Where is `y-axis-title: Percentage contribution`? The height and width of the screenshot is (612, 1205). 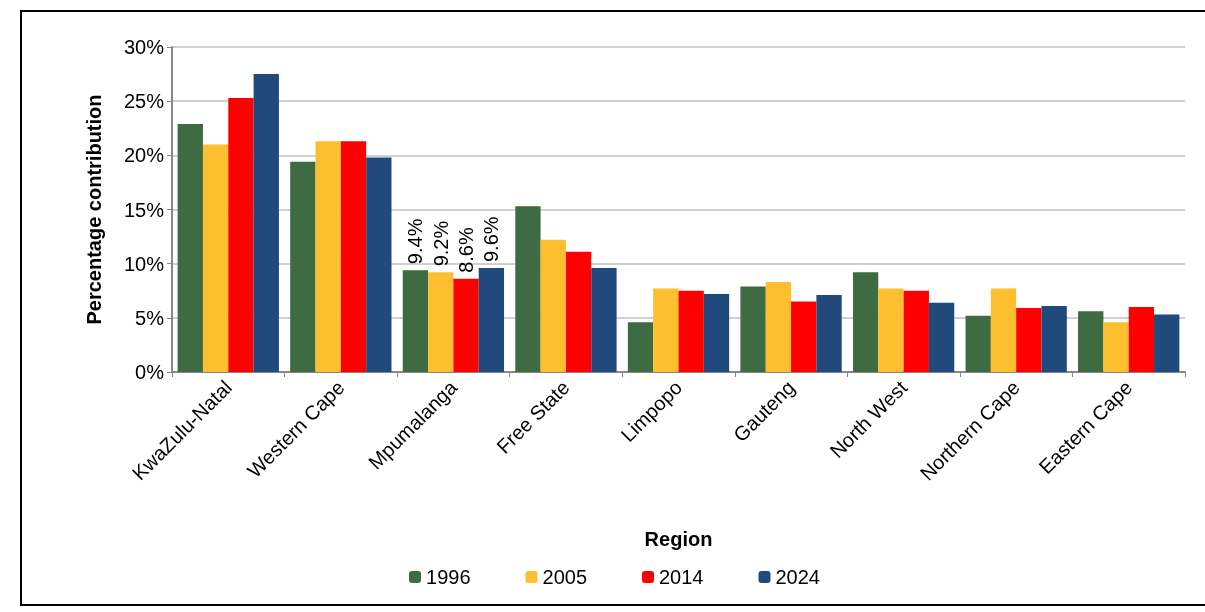
y-axis-title: Percentage contribution is located at coordinates (94, 209).